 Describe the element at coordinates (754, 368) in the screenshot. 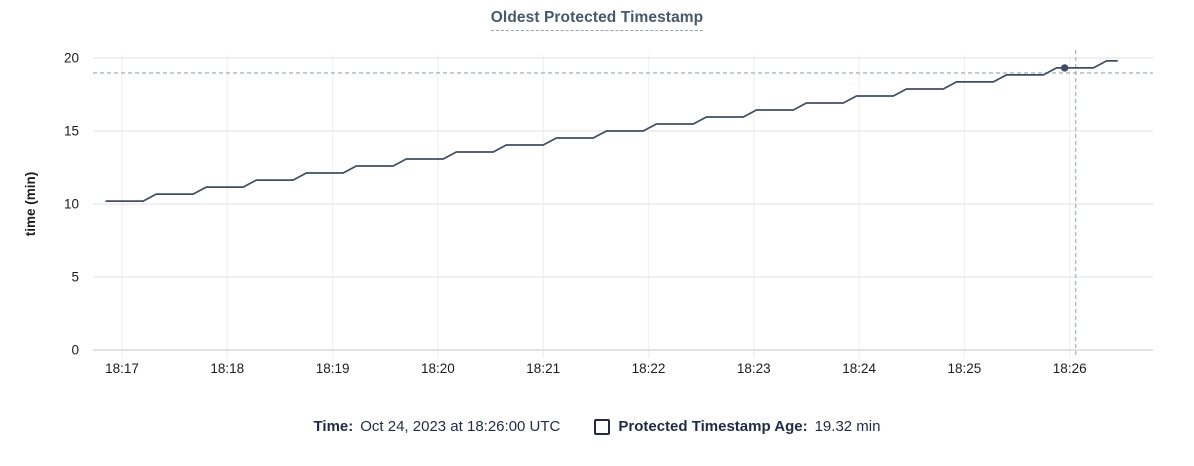

I see `x-tick-label: 18:23` at that location.